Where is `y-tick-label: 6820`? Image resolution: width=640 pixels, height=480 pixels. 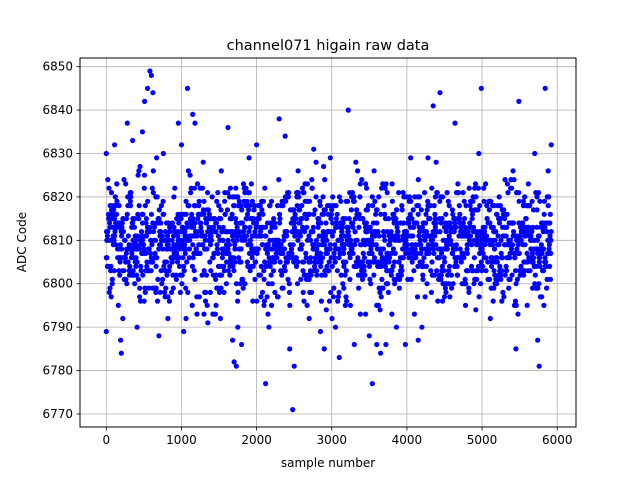
y-tick-label: 6820 is located at coordinates (57, 197).